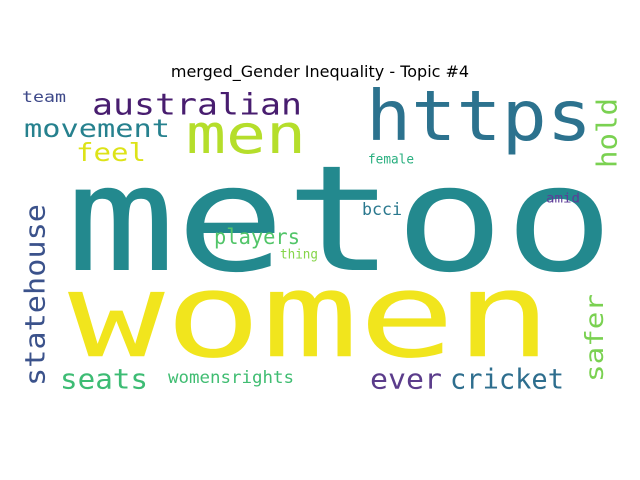  I want to click on word-seats: seats, so click(104, 380).